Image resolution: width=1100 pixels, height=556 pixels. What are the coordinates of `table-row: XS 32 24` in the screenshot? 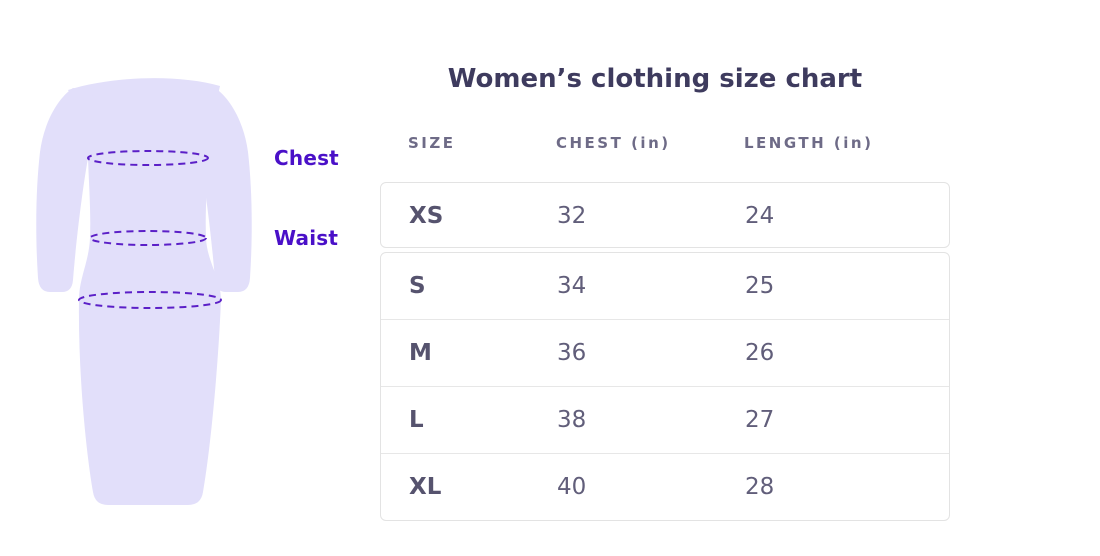 It's located at (665, 216).